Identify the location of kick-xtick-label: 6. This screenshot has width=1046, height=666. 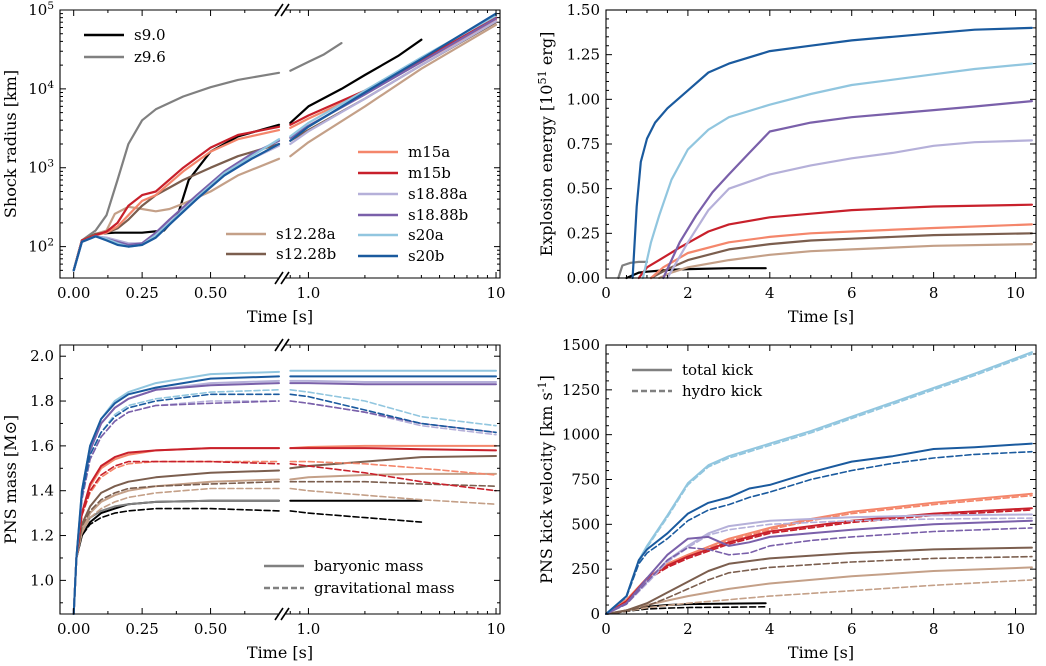
(852, 629).